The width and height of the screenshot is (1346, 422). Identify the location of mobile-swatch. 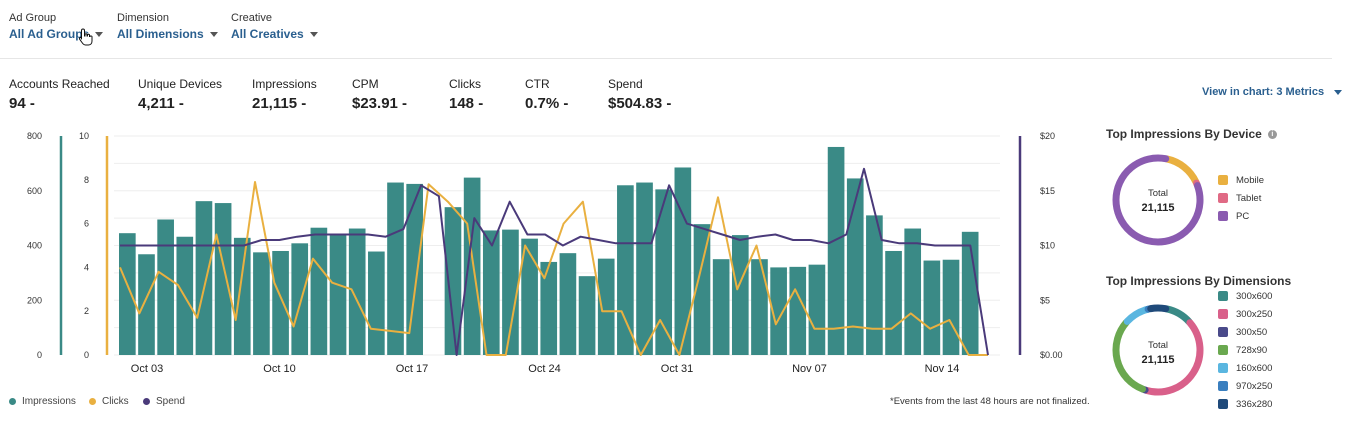
(1223, 180).